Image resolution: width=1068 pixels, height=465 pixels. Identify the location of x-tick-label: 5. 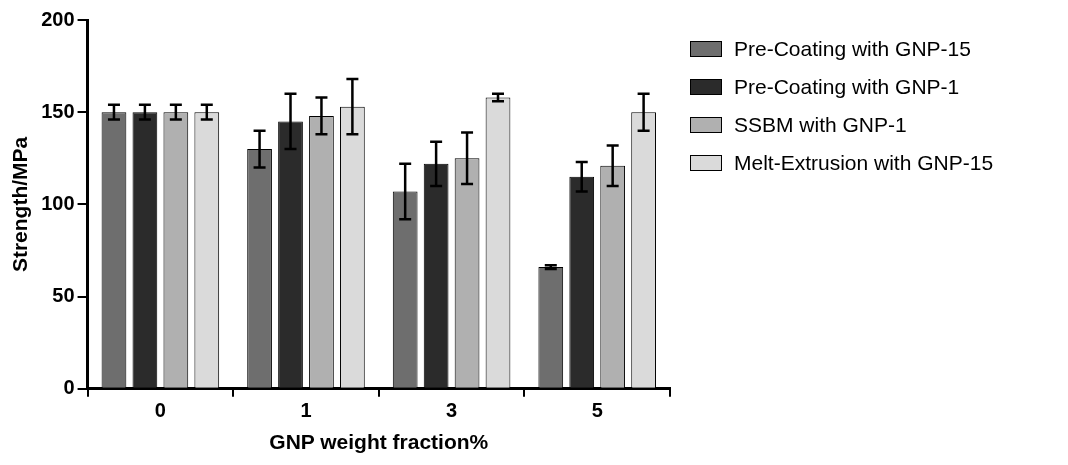
(597, 410).